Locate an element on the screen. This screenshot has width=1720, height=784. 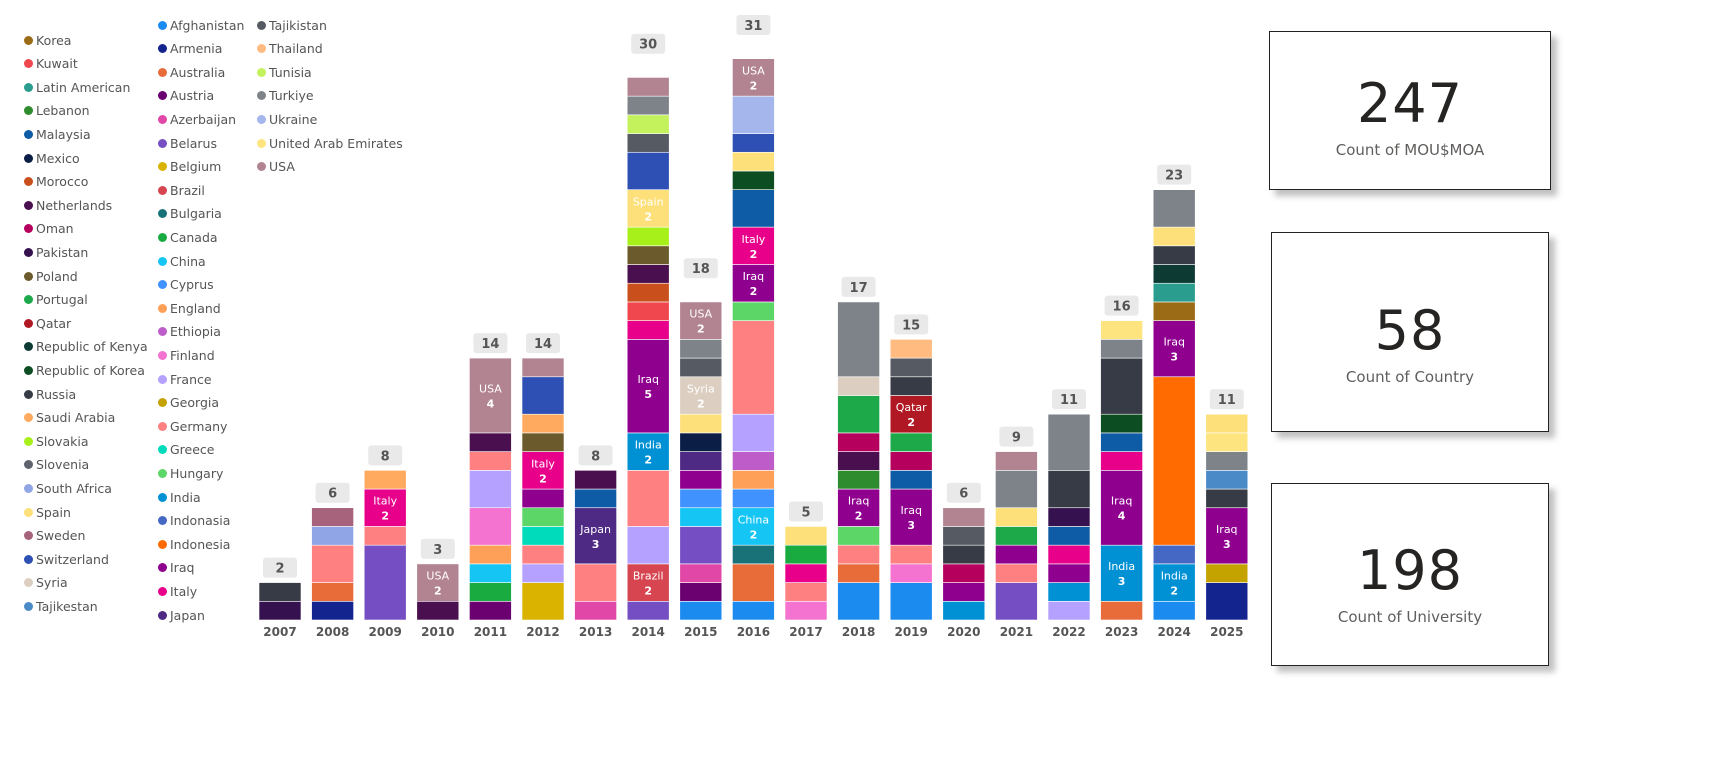
bar-2020: 6 2020 is located at coordinates (964, 560).